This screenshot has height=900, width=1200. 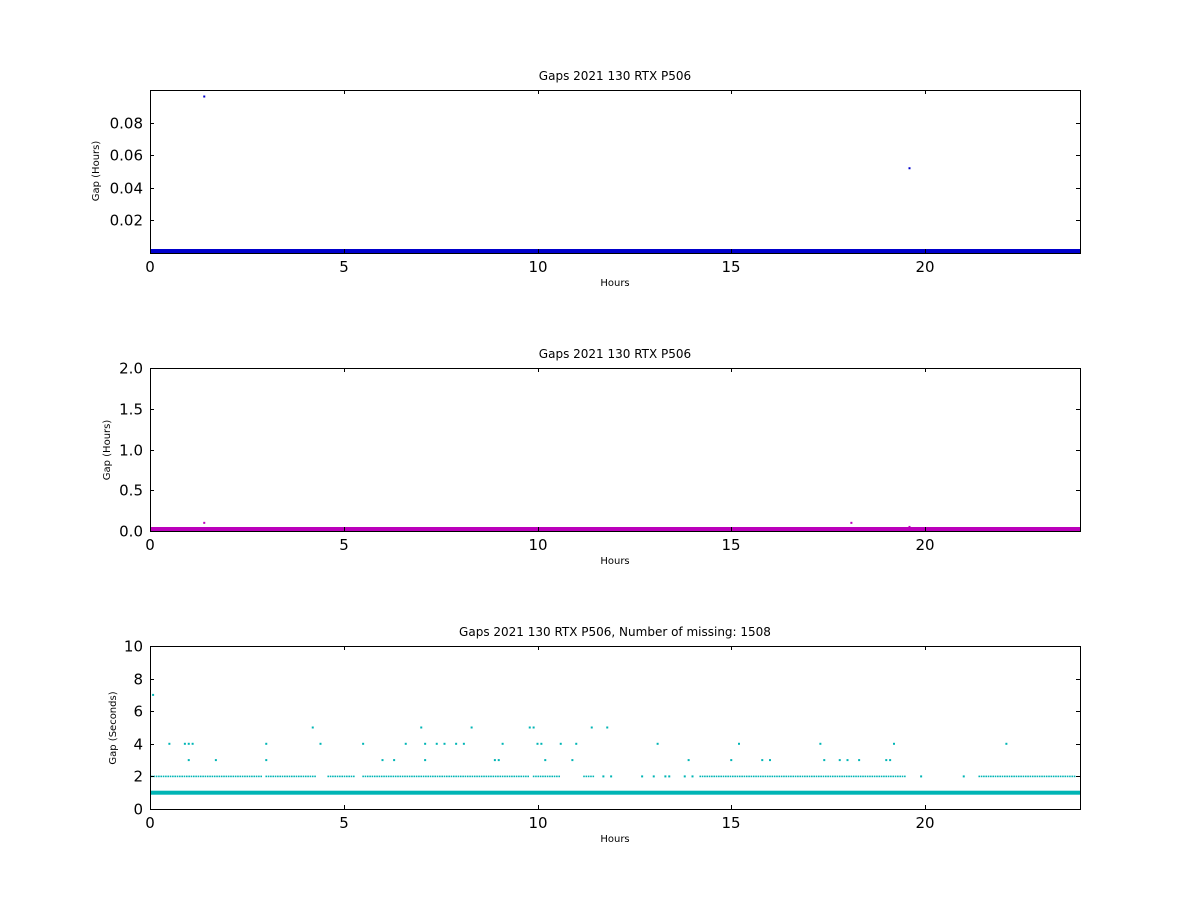 I want to click on y-axis-label: Gap (Hours), so click(x=96, y=171).